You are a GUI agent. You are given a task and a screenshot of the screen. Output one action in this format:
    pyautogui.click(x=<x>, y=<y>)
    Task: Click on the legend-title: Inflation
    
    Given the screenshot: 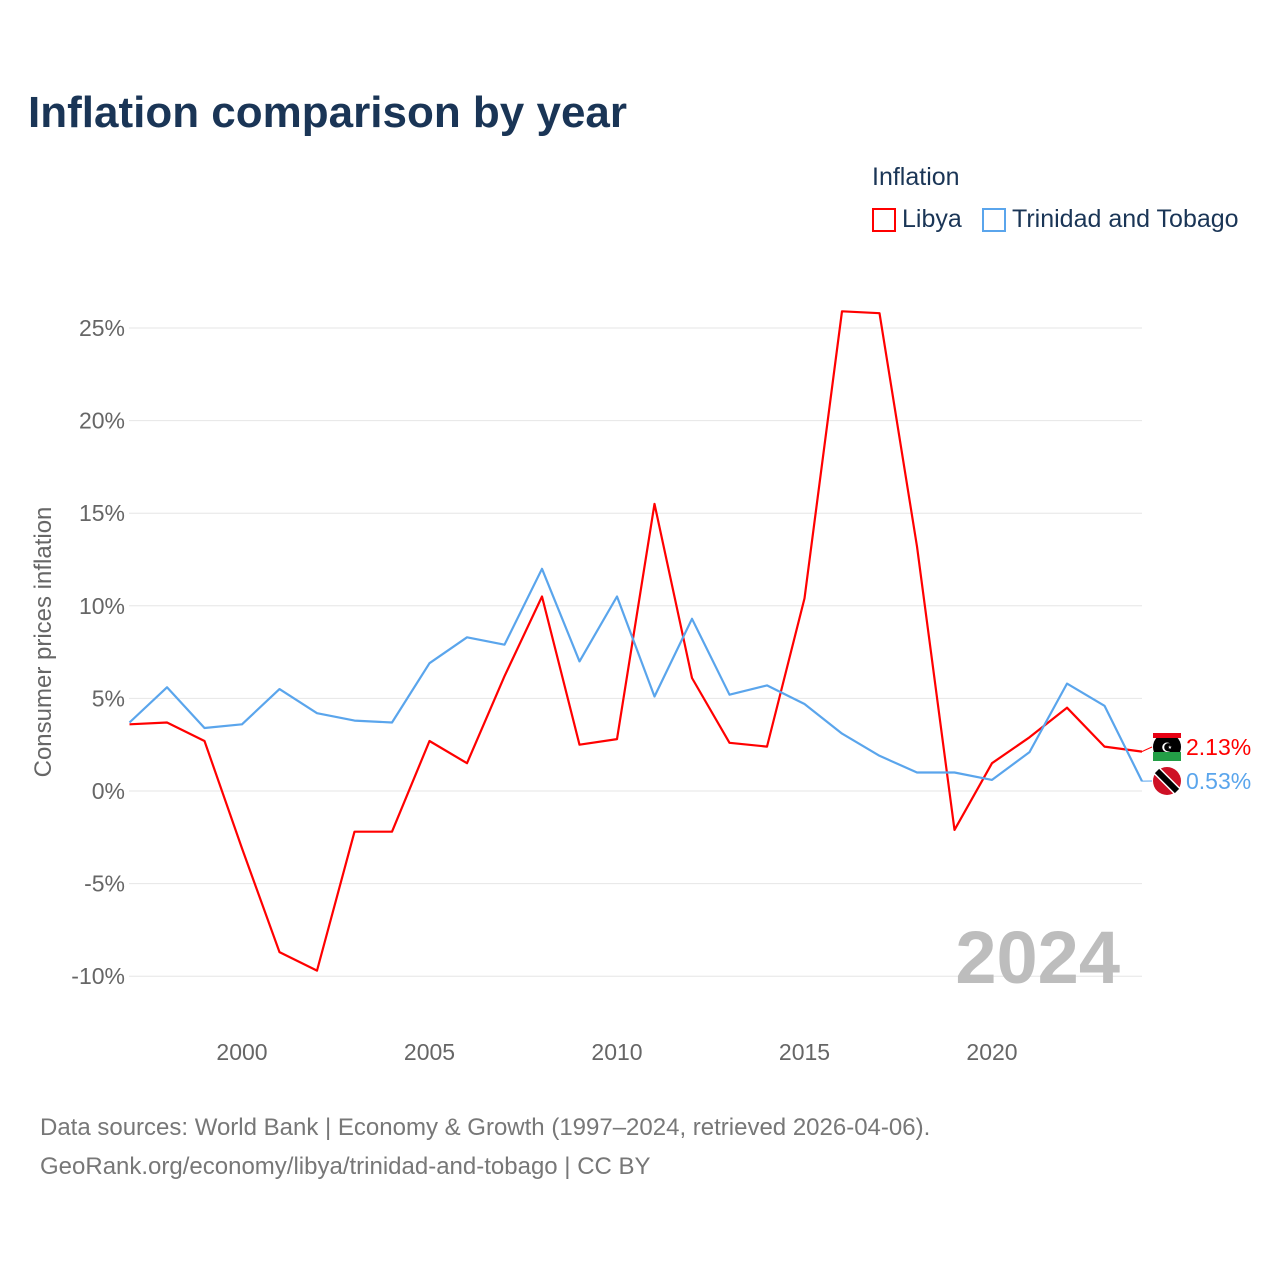 What is the action you would take?
    pyautogui.click(x=916, y=177)
    